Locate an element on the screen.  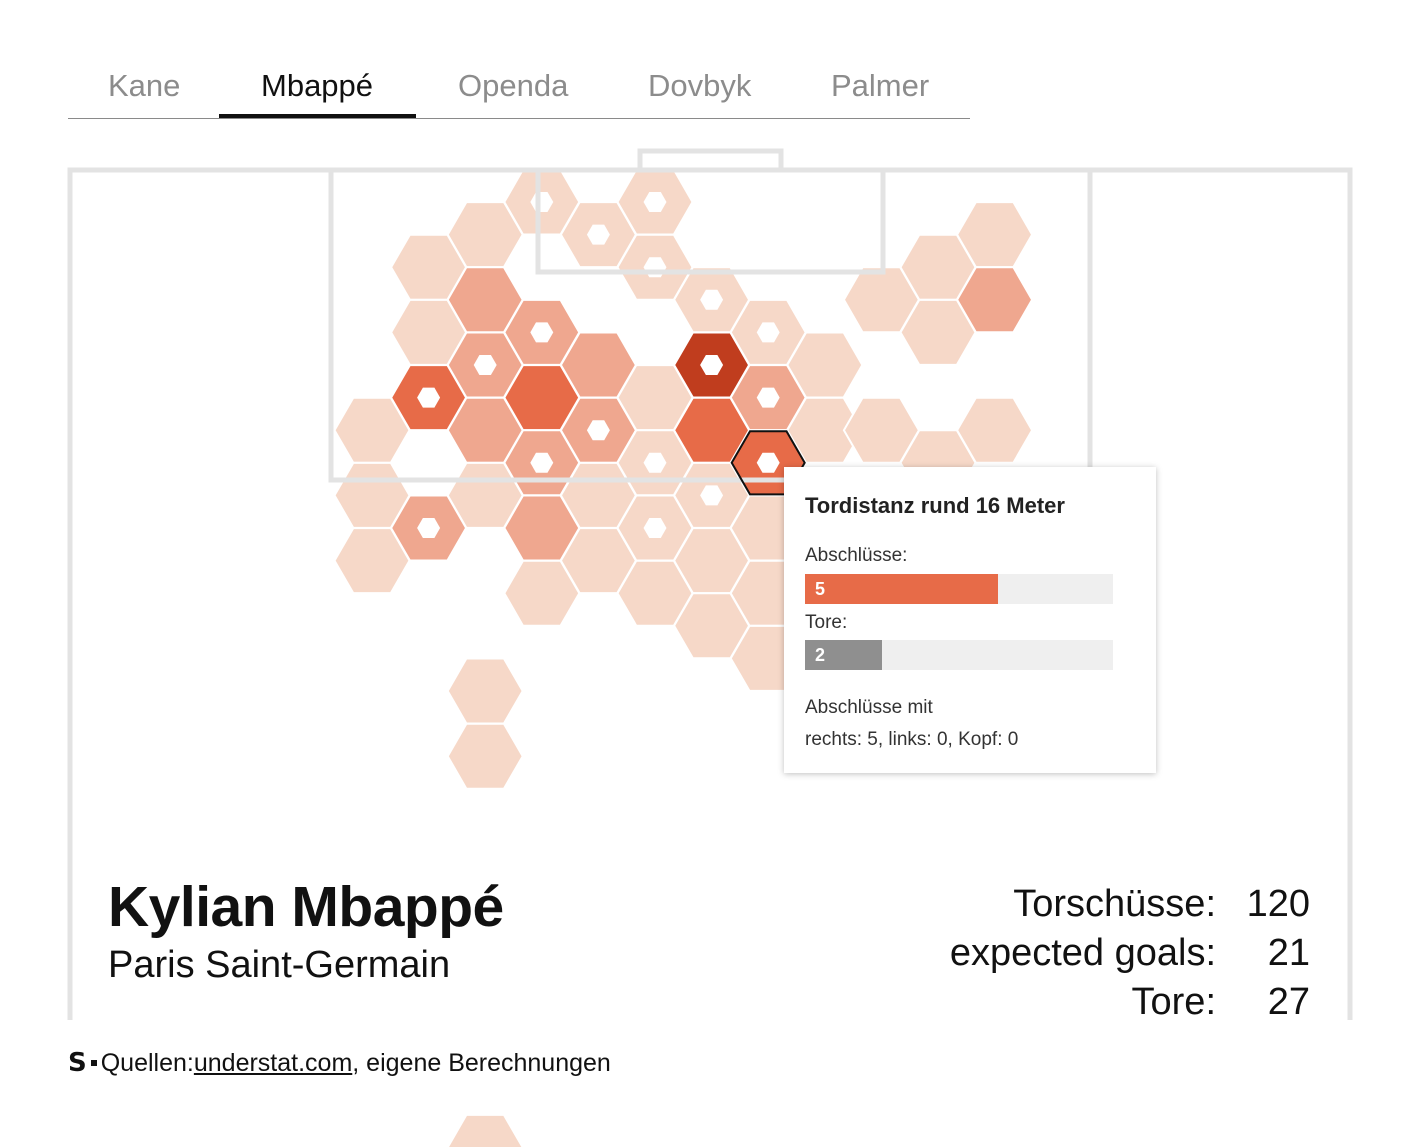
shots-bar-track: 5 is located at coordinates (959, 589).